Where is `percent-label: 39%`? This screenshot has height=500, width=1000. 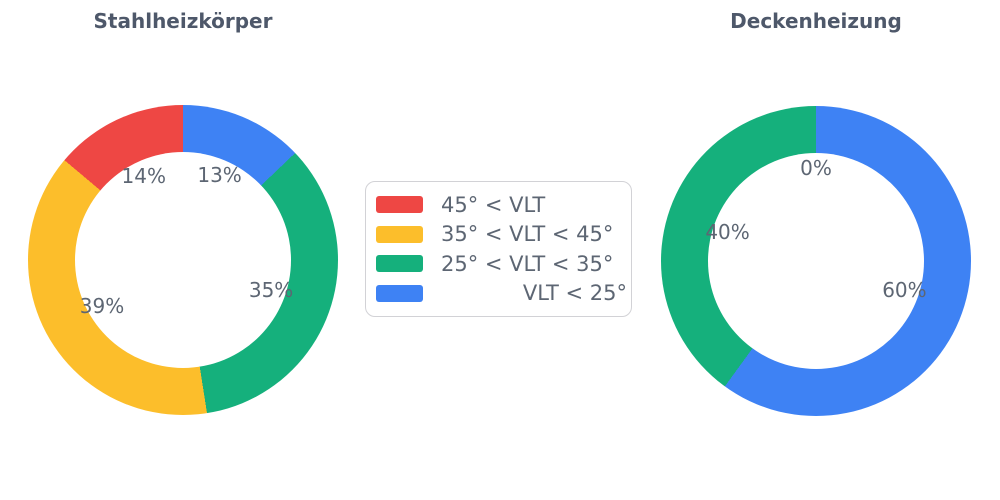 percent-label: 39% is located at coordinates (102, 305).